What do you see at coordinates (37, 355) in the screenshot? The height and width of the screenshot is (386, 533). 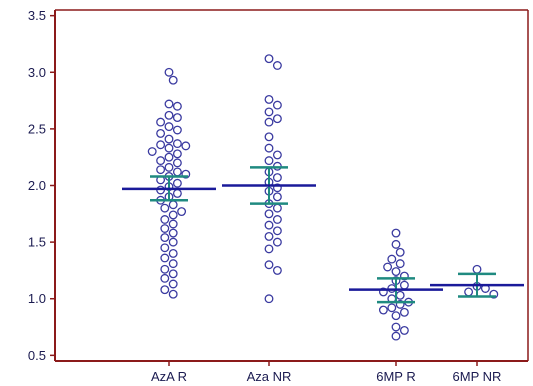 I see `y-tick-label: 0.5` at bounding box center [37, 355].